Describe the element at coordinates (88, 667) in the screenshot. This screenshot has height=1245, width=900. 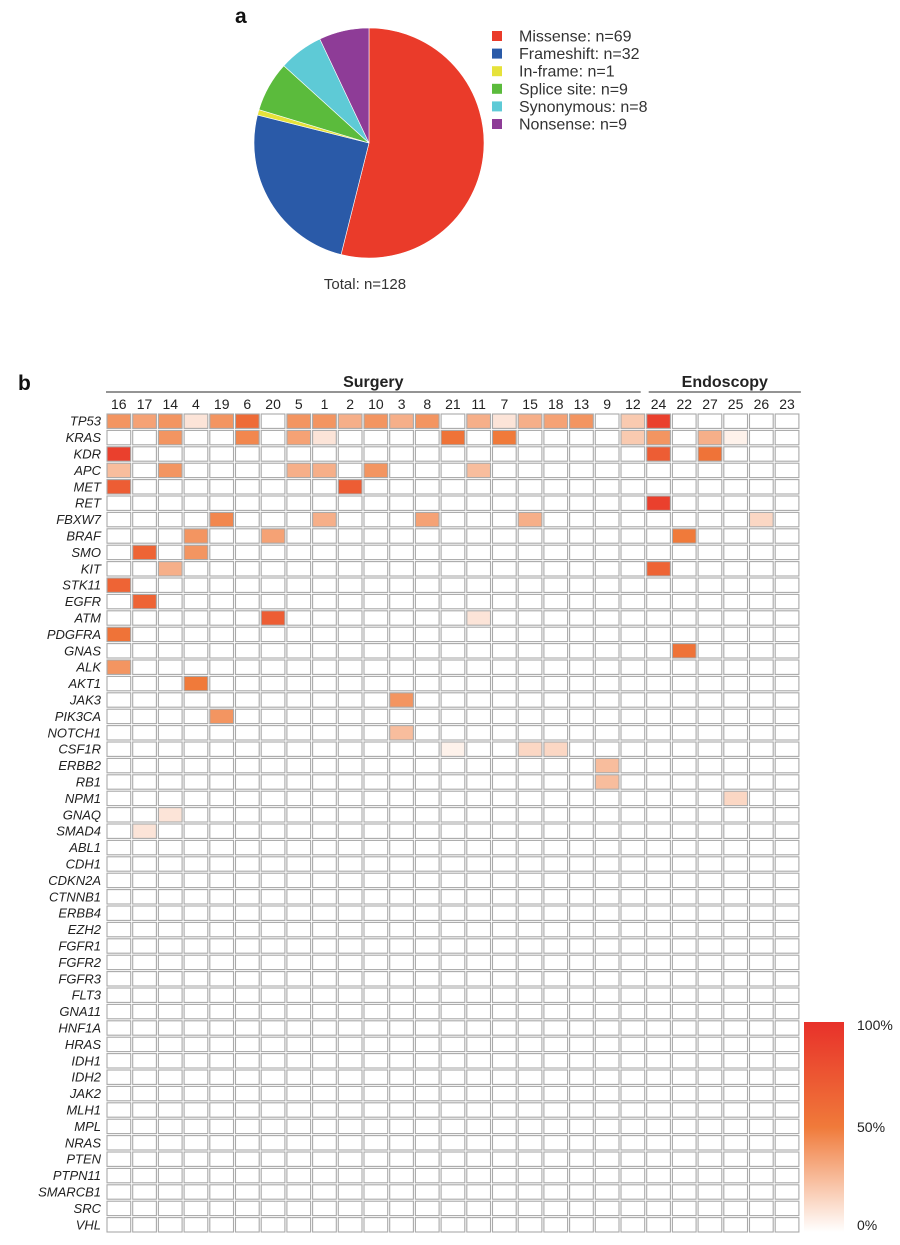
I see `row-label: ALK` at that location.